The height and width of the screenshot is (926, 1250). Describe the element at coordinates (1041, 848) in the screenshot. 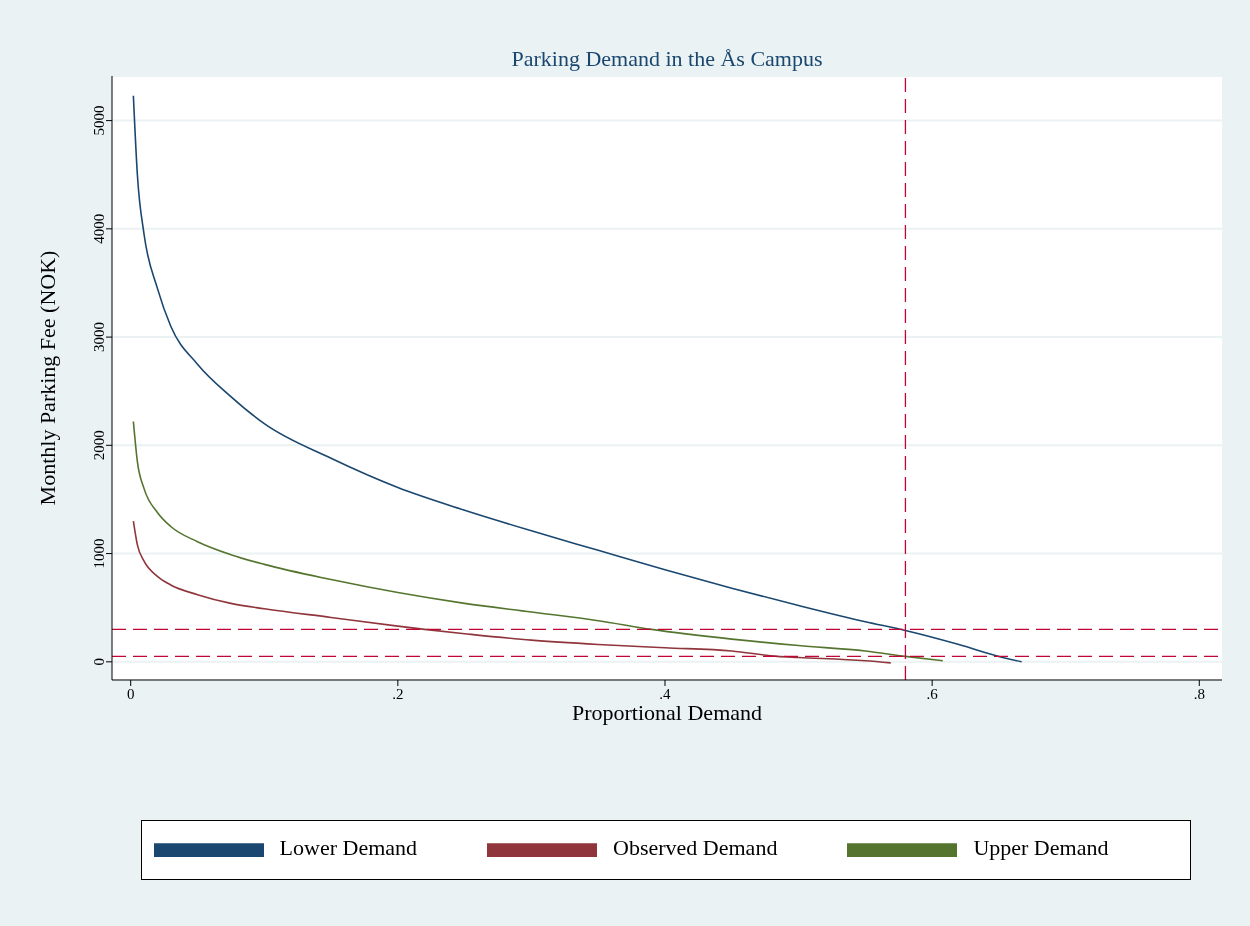

I see `legend-label: Upper Demand` at that location.